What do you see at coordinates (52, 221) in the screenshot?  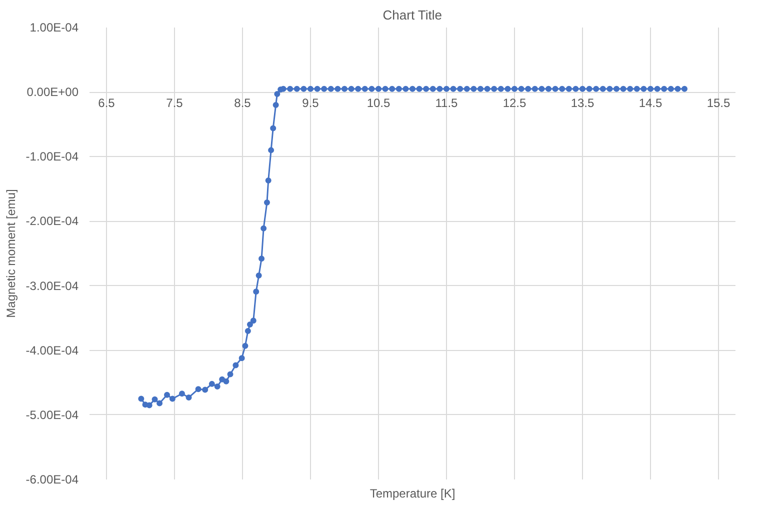 I see `y-tick-label: -2.00E-04` at bounding box center [52, 221].